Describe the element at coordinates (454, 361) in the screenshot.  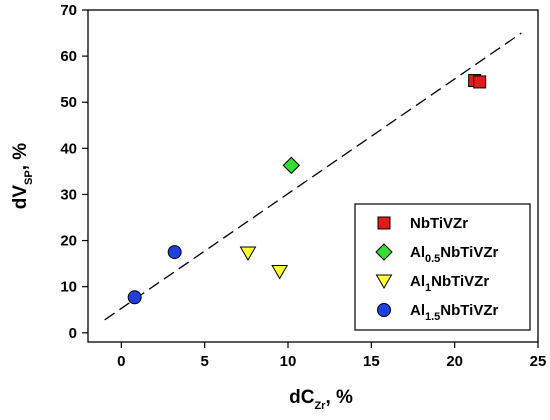
I see `x-tick-label: 20` at that location.